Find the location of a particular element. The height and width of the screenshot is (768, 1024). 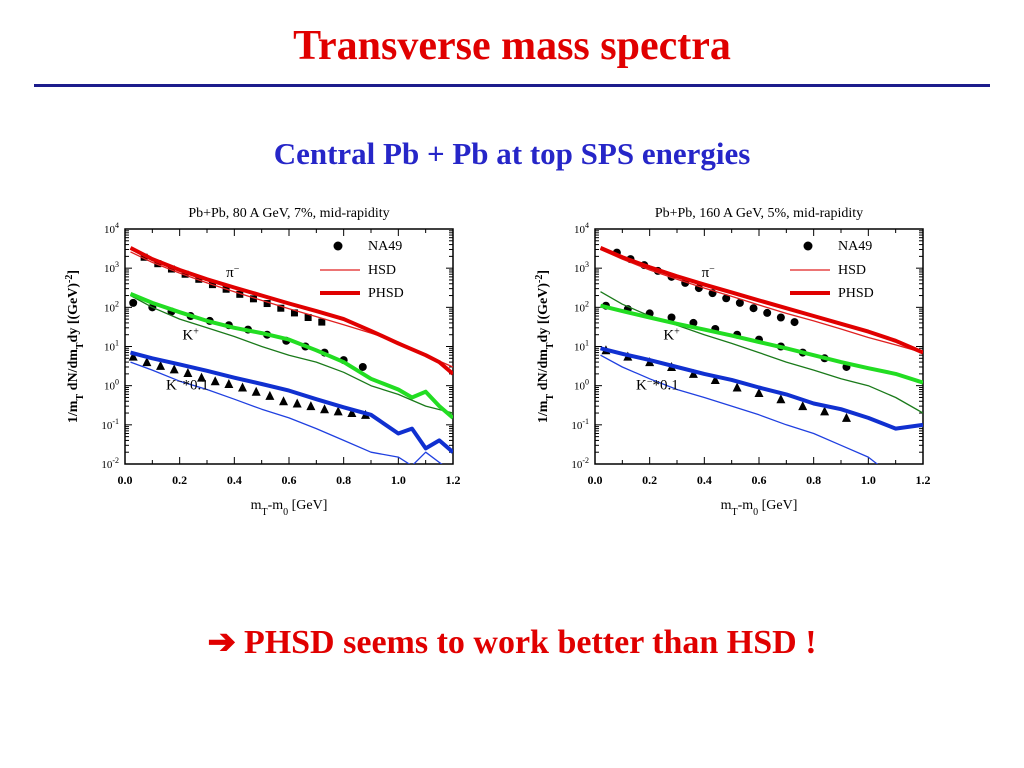

plot-area is located at coordinates (290, 355).